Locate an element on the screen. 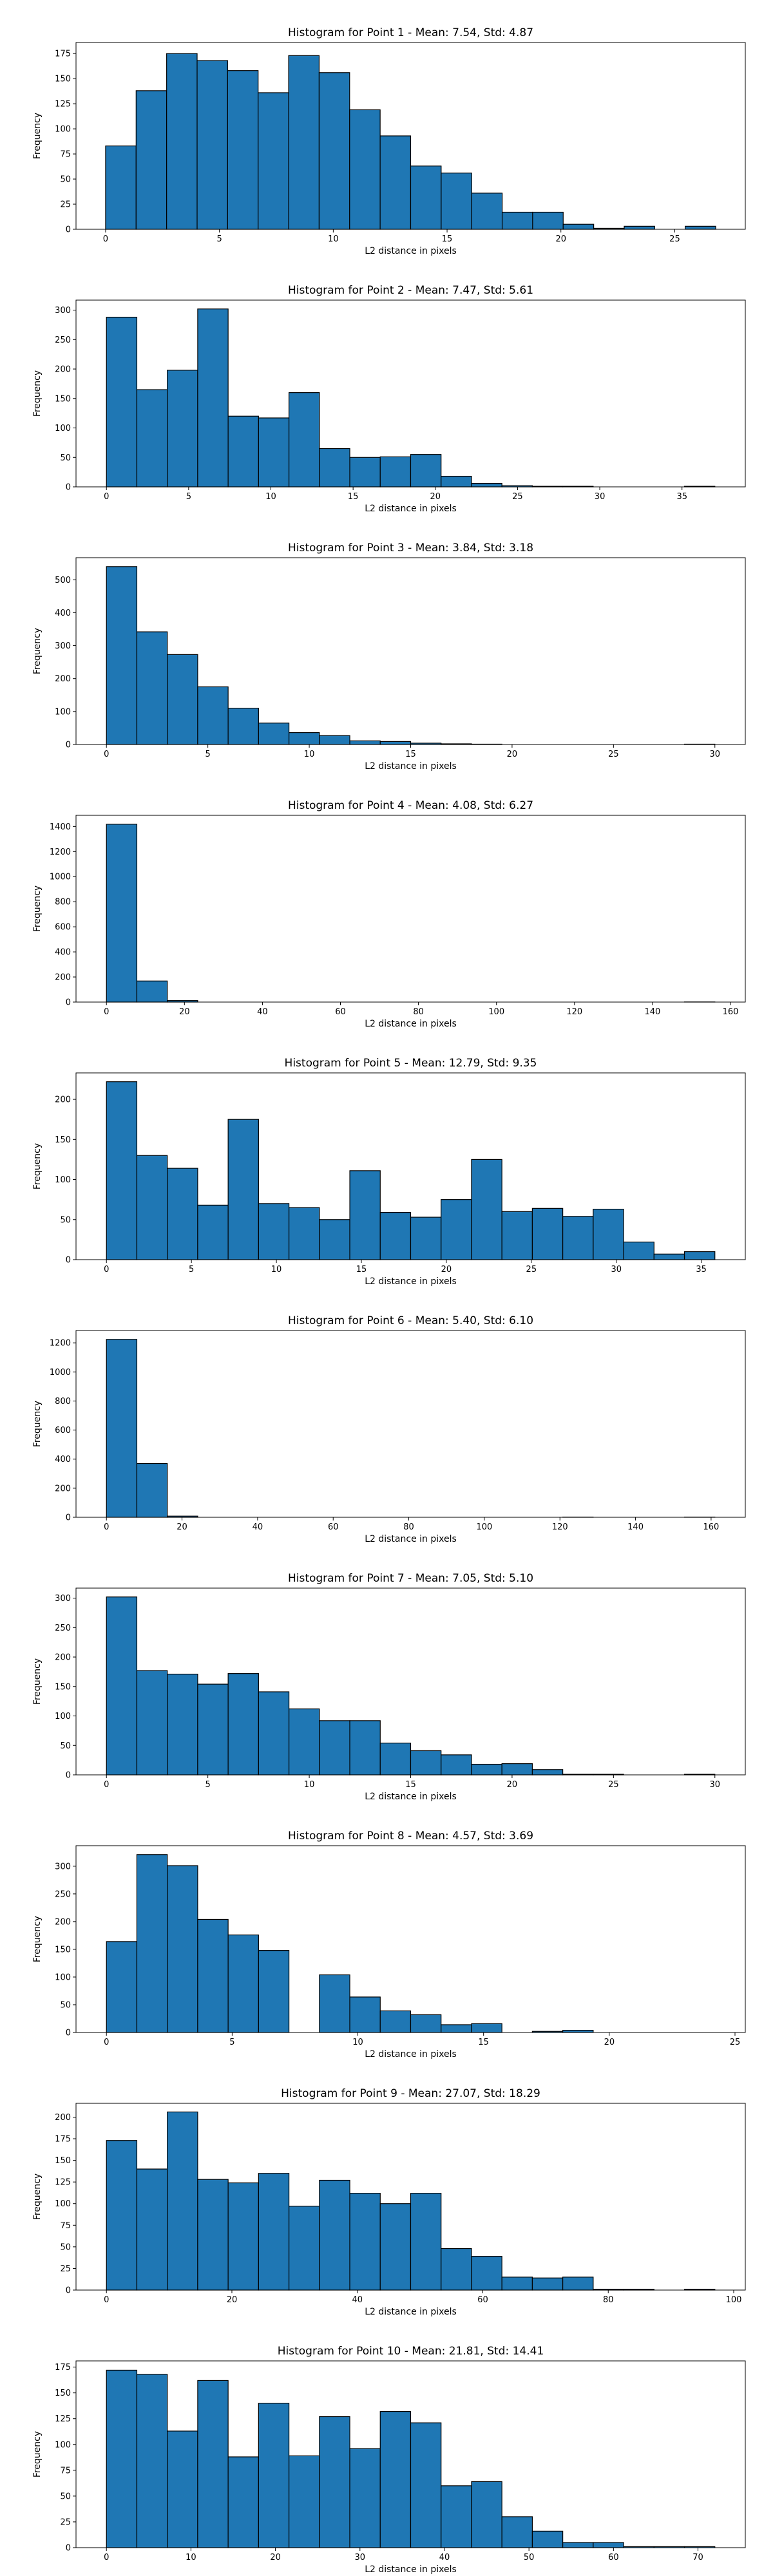 The width and height of the screenshot is (773, 2576). y-tick-label: 300 is located at coordinates (63, 311).